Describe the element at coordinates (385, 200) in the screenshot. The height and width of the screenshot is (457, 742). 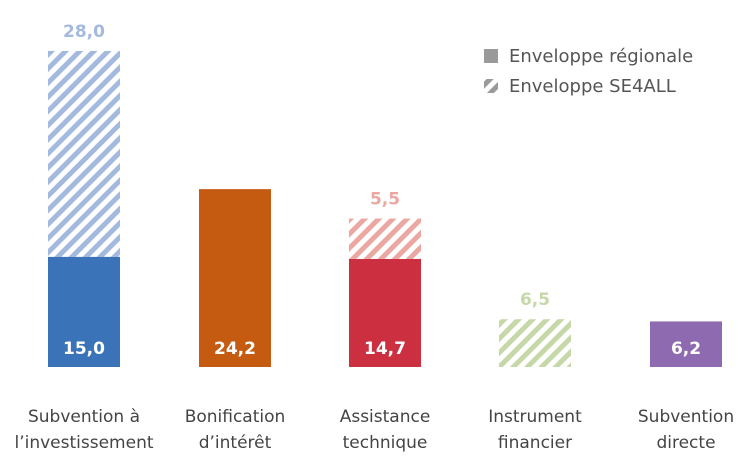
I see `value-label-se4all-2: 5,5` at that location.